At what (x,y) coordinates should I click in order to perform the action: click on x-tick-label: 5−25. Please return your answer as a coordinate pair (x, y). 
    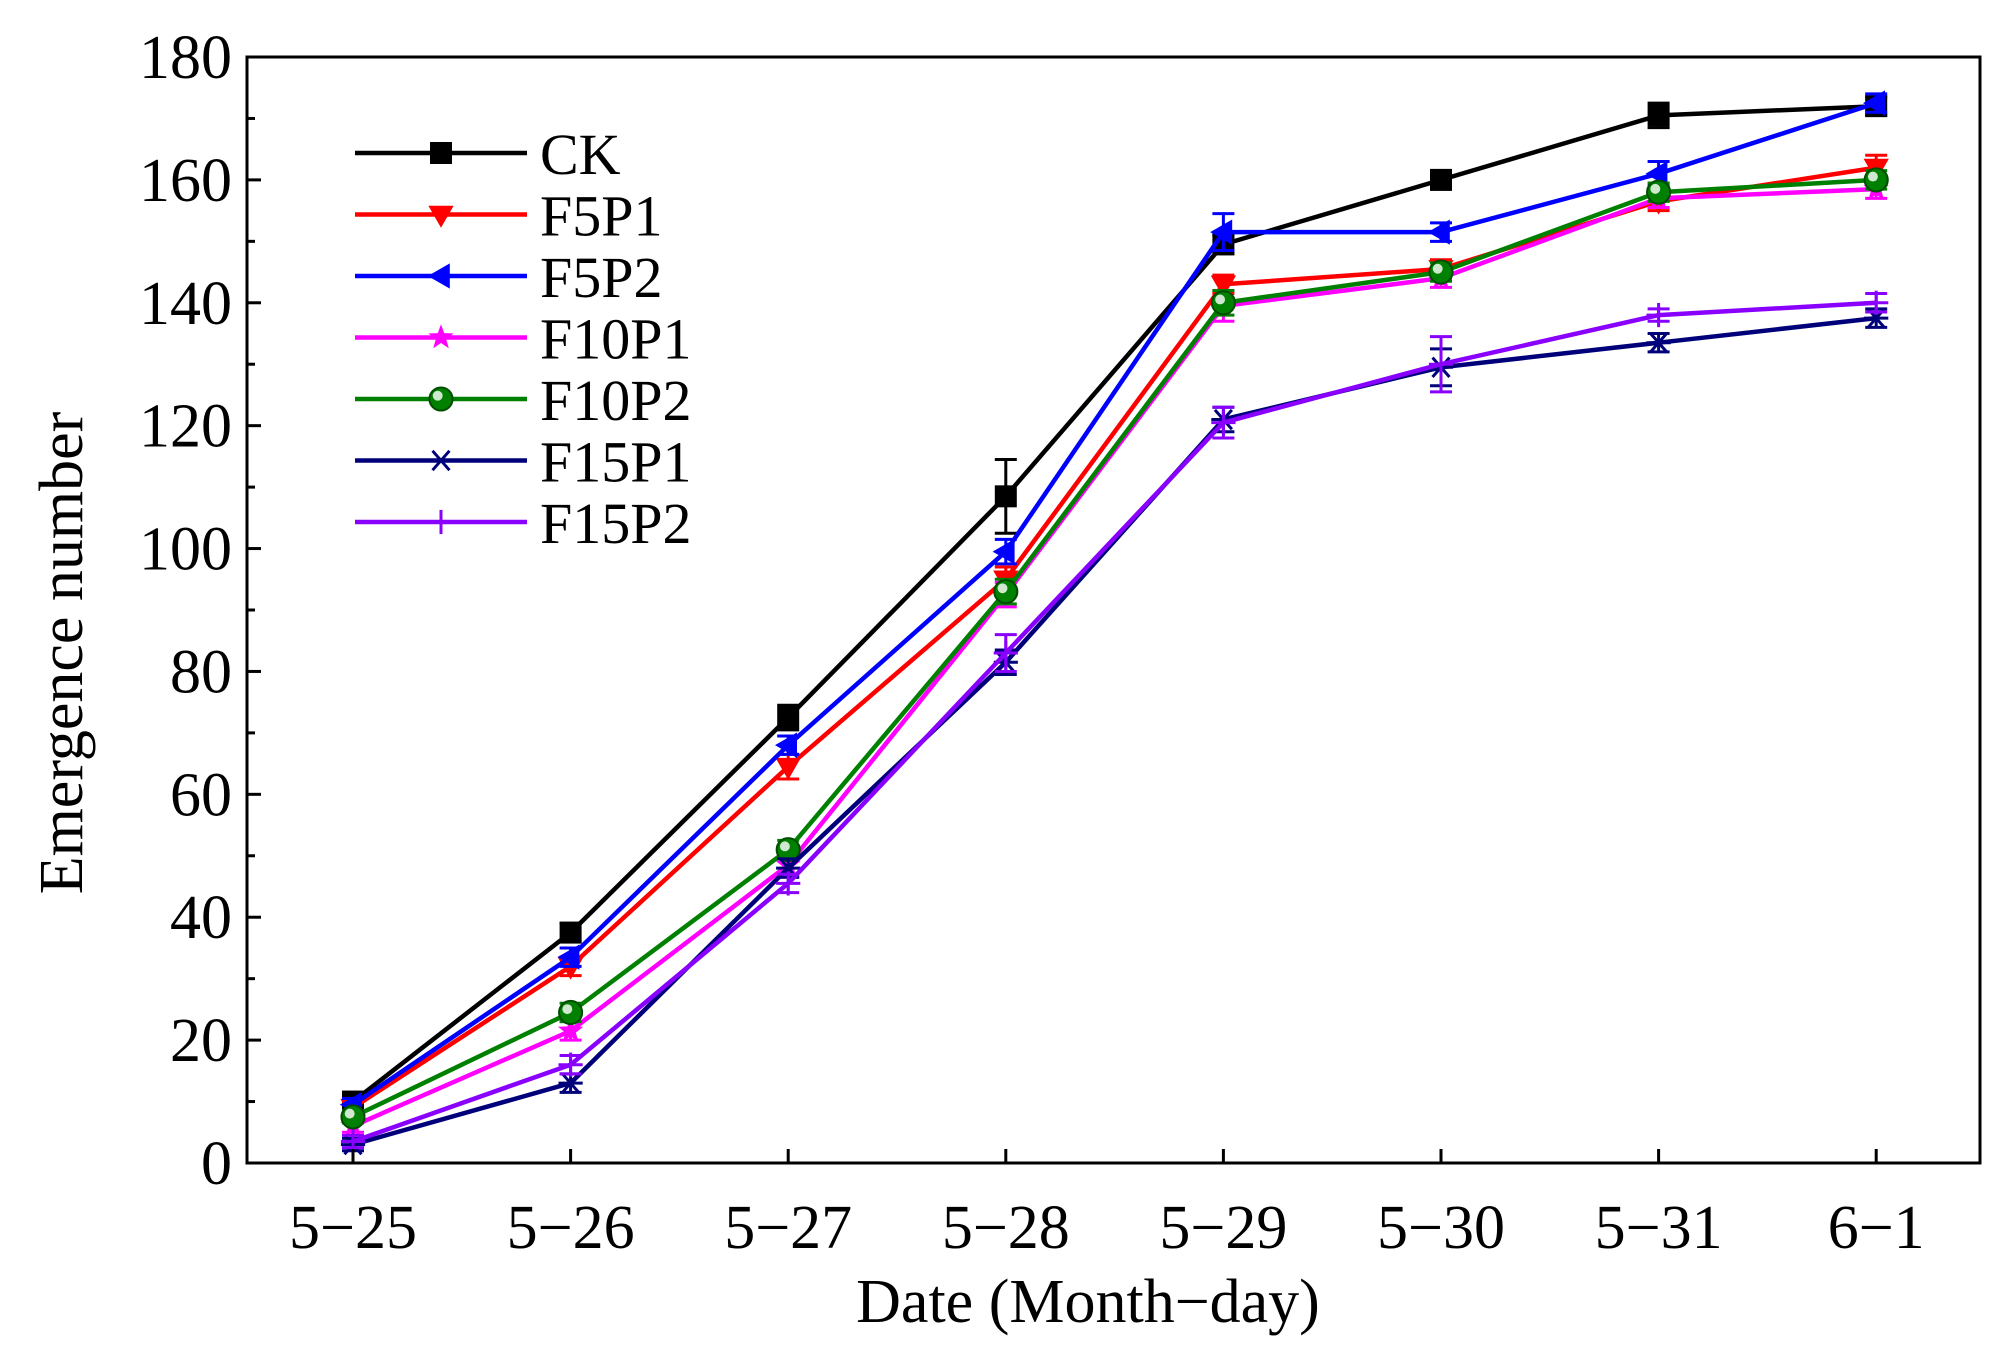
    Looking at the image, I should click on (353, 1228).